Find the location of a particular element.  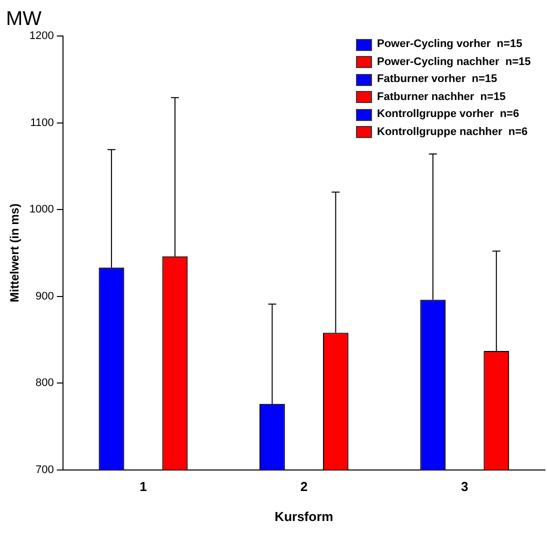

chart-title: MW is located at coordinates (24, 19).